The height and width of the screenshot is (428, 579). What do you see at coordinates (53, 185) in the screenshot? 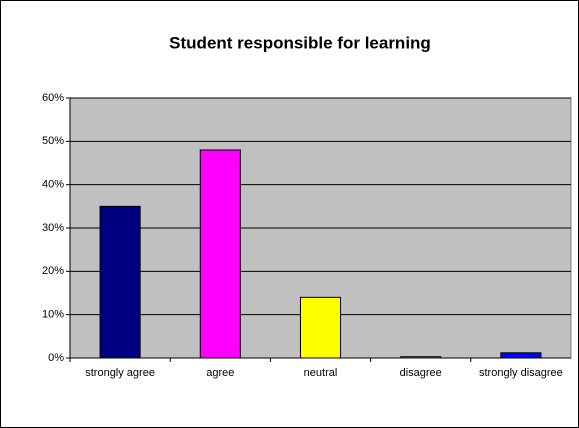
I see `y-tick-label: 40%` at bounding box center [53, 185].